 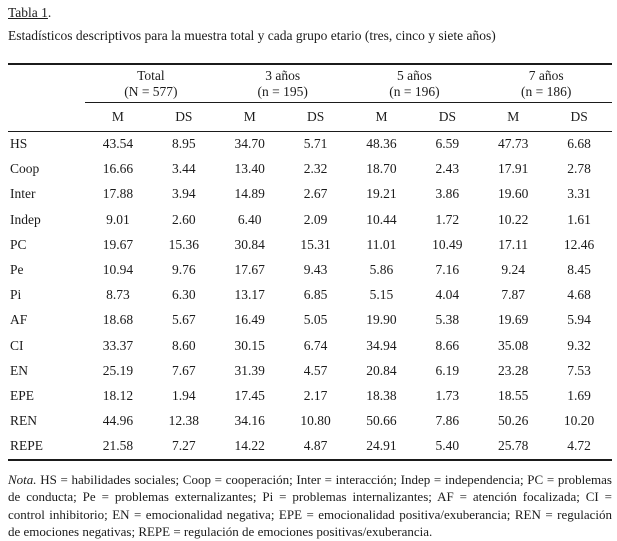 I want to click on measure-corner-spacer, so click(x=46, y=117).